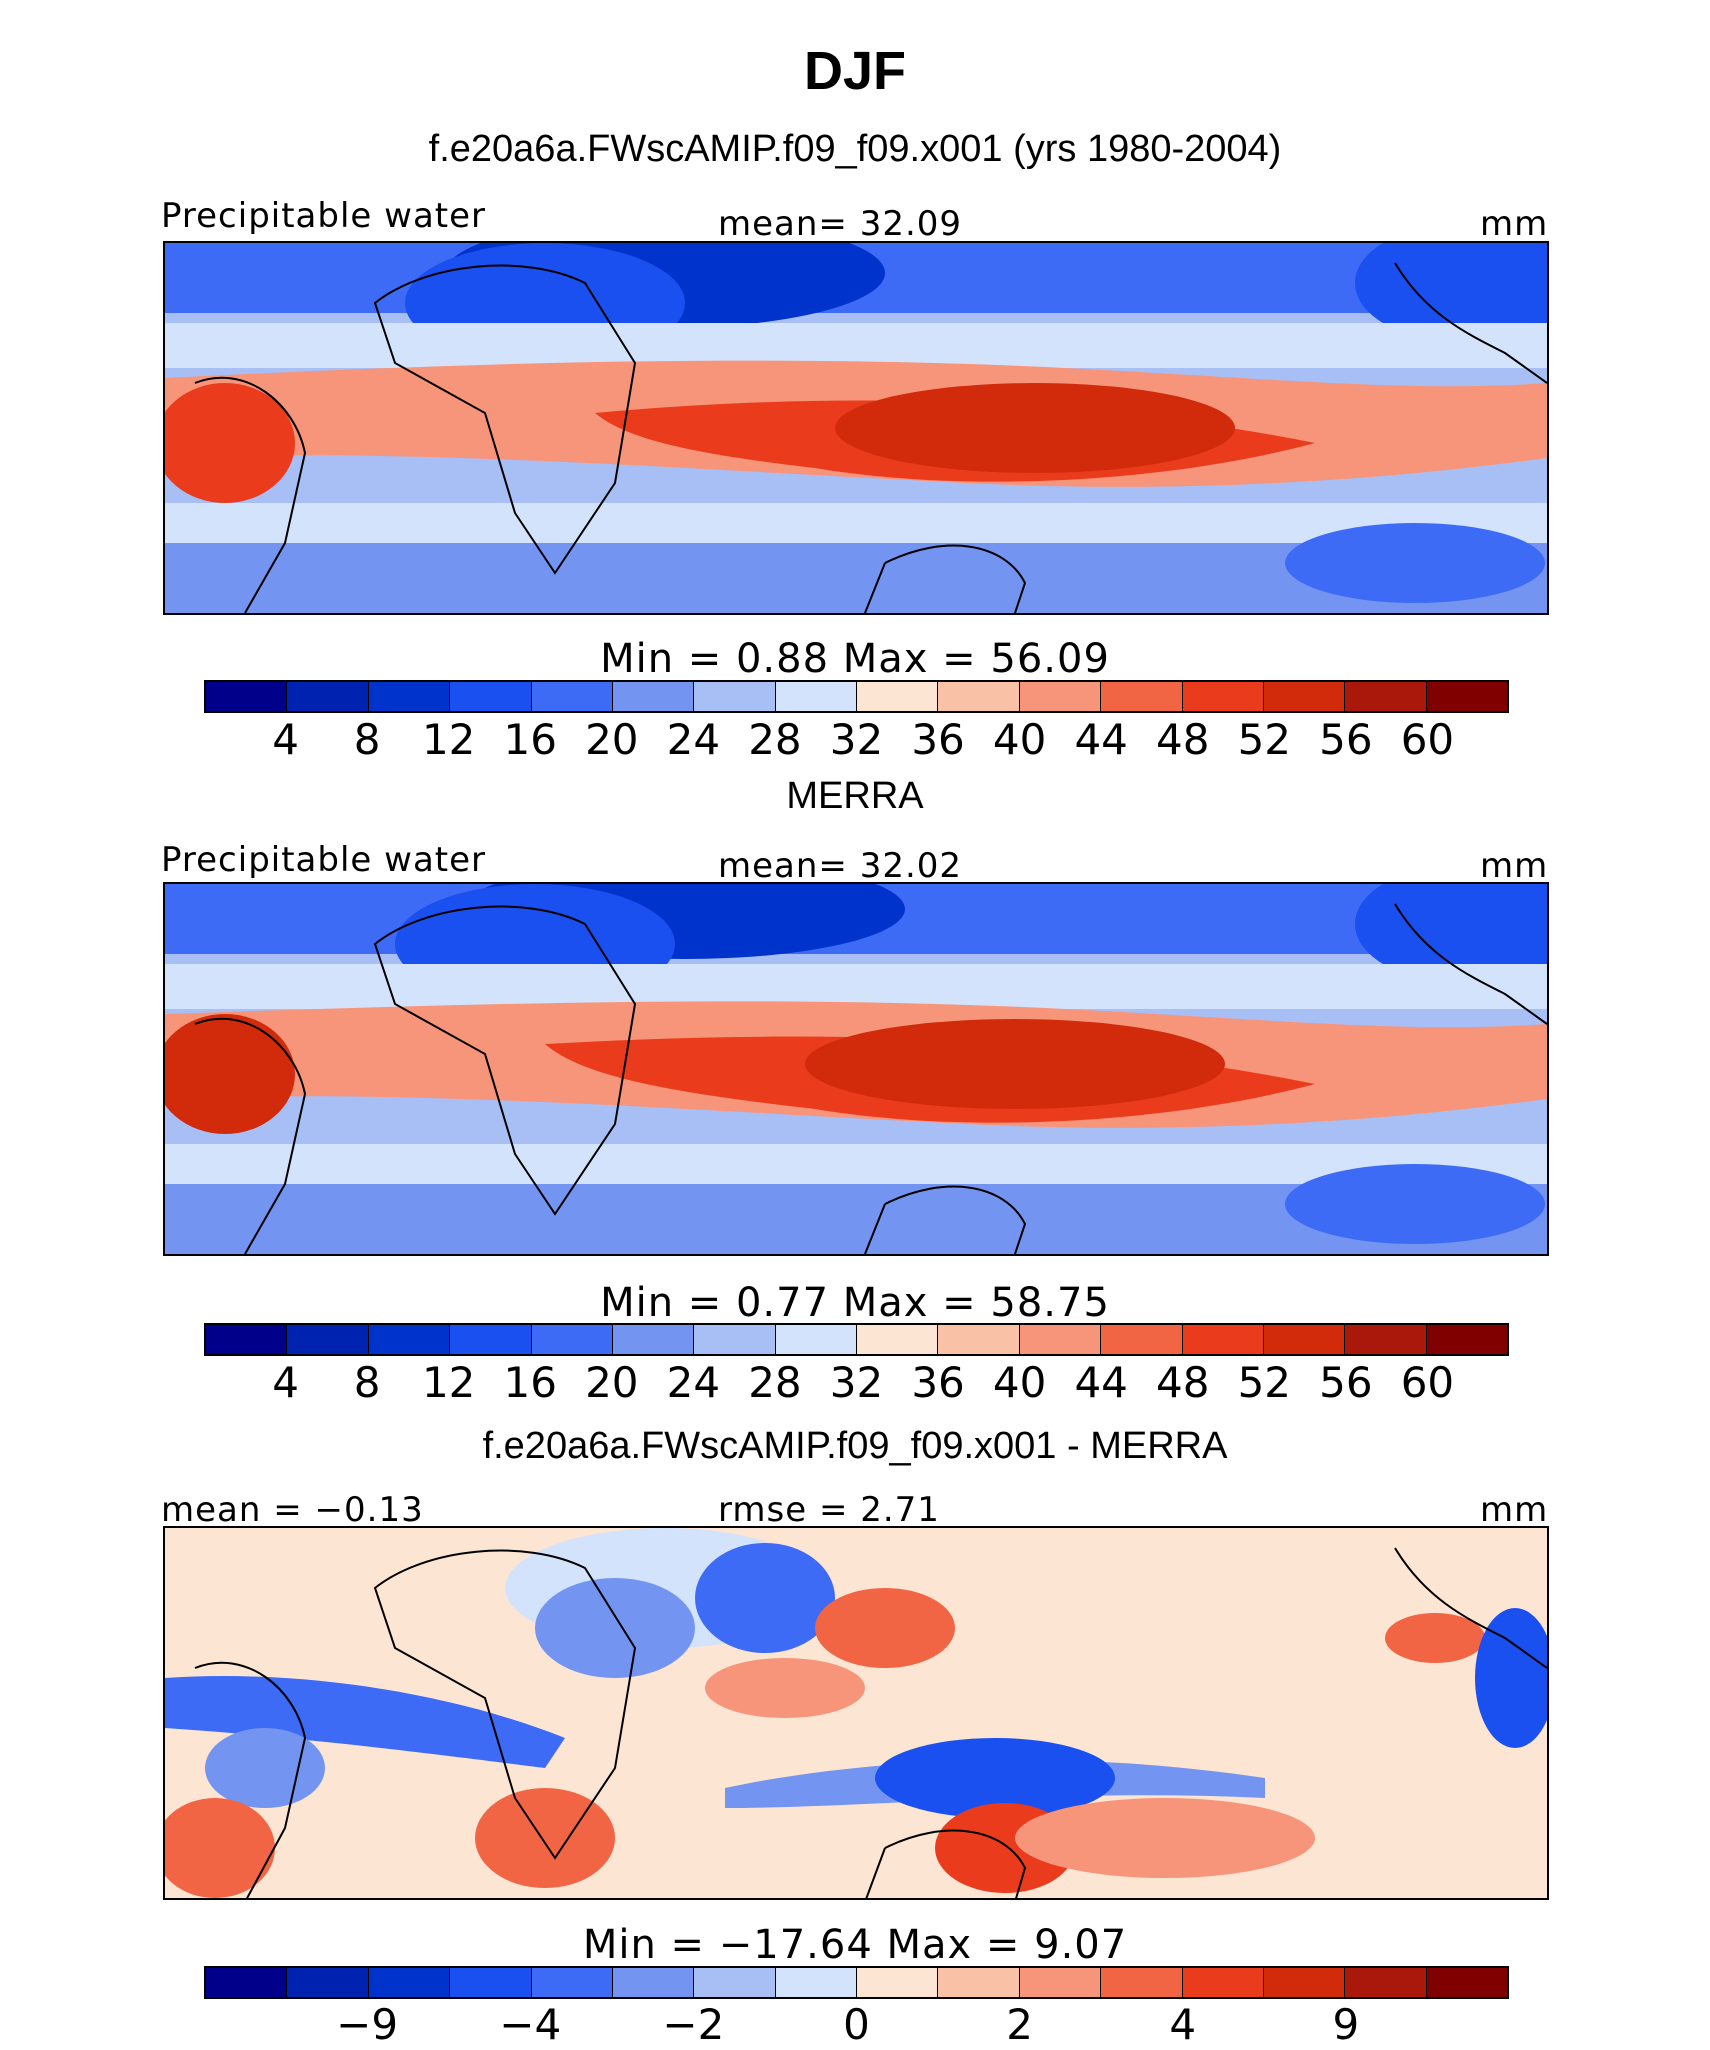 The image size is (1710, 2050). What do you see at coordinates (855, 796) in the screenshot?
I see `panel2-title: MERRA` at bounding box center [855, 796].